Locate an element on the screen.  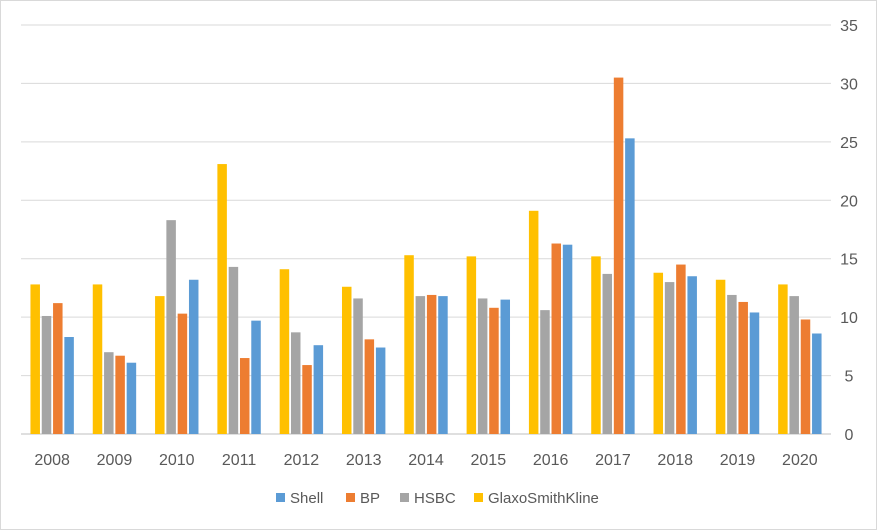
y-tick-label: 25 is located at coordinates (849, 143).